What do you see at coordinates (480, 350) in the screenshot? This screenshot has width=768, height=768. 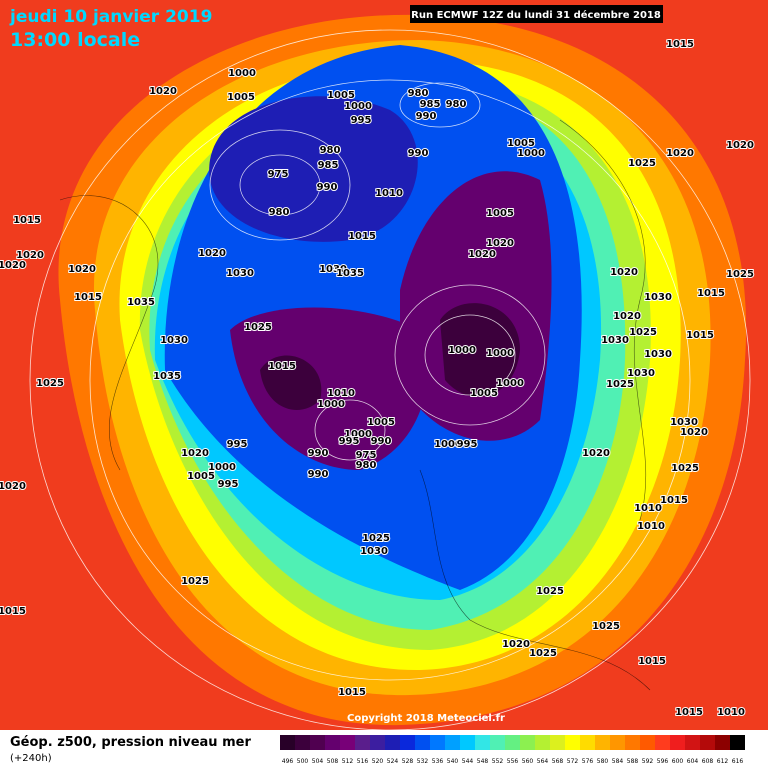 I see `field-purple-core` at bounding box center [480, 350].